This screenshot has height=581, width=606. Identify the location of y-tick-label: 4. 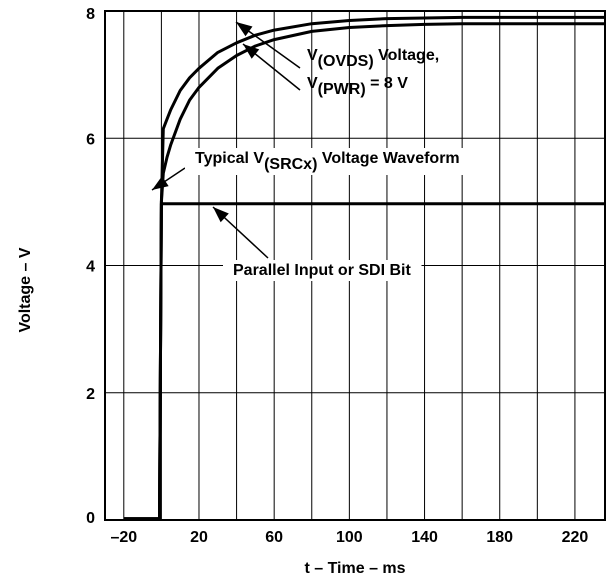
(90, 267).